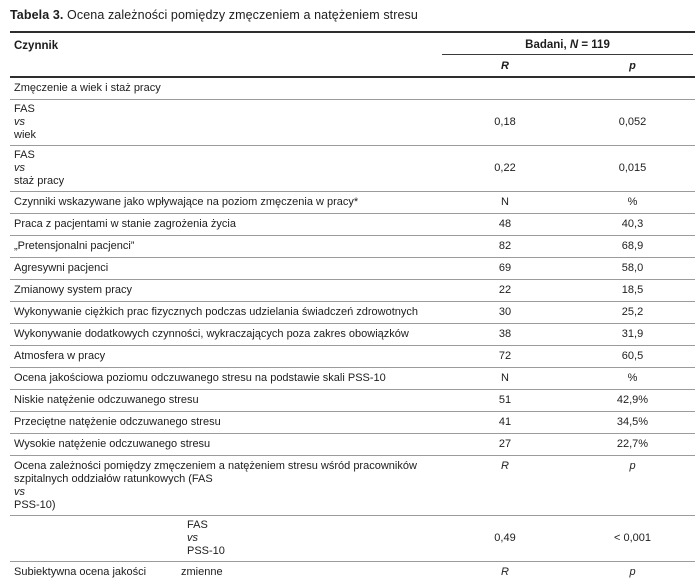 Image resolution: width=700 pixels, height=580 pixels. I want to click on table-row: FAS vs PSS-10 0,49 < 0,001, so click(352, 538).